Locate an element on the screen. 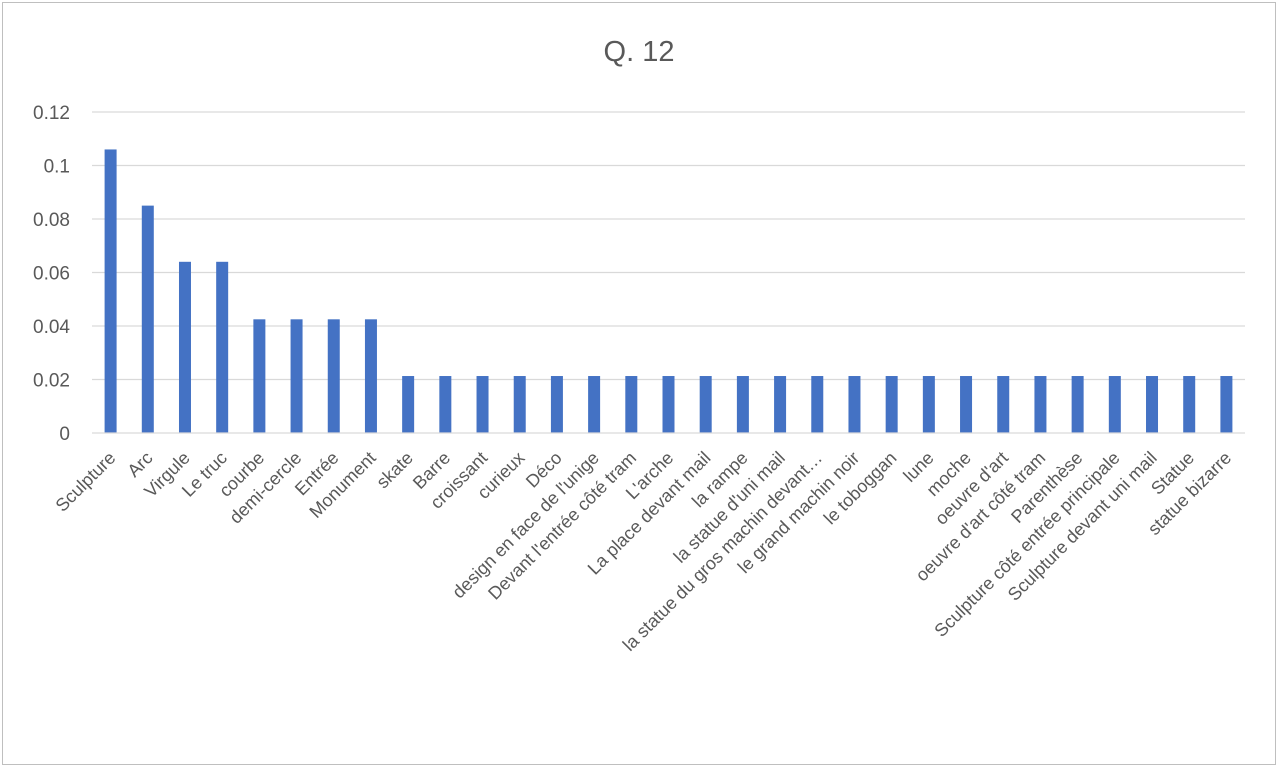 The image size is (1280, 769). y-tick-label: 0.08 is located at coordinates (51, 220).